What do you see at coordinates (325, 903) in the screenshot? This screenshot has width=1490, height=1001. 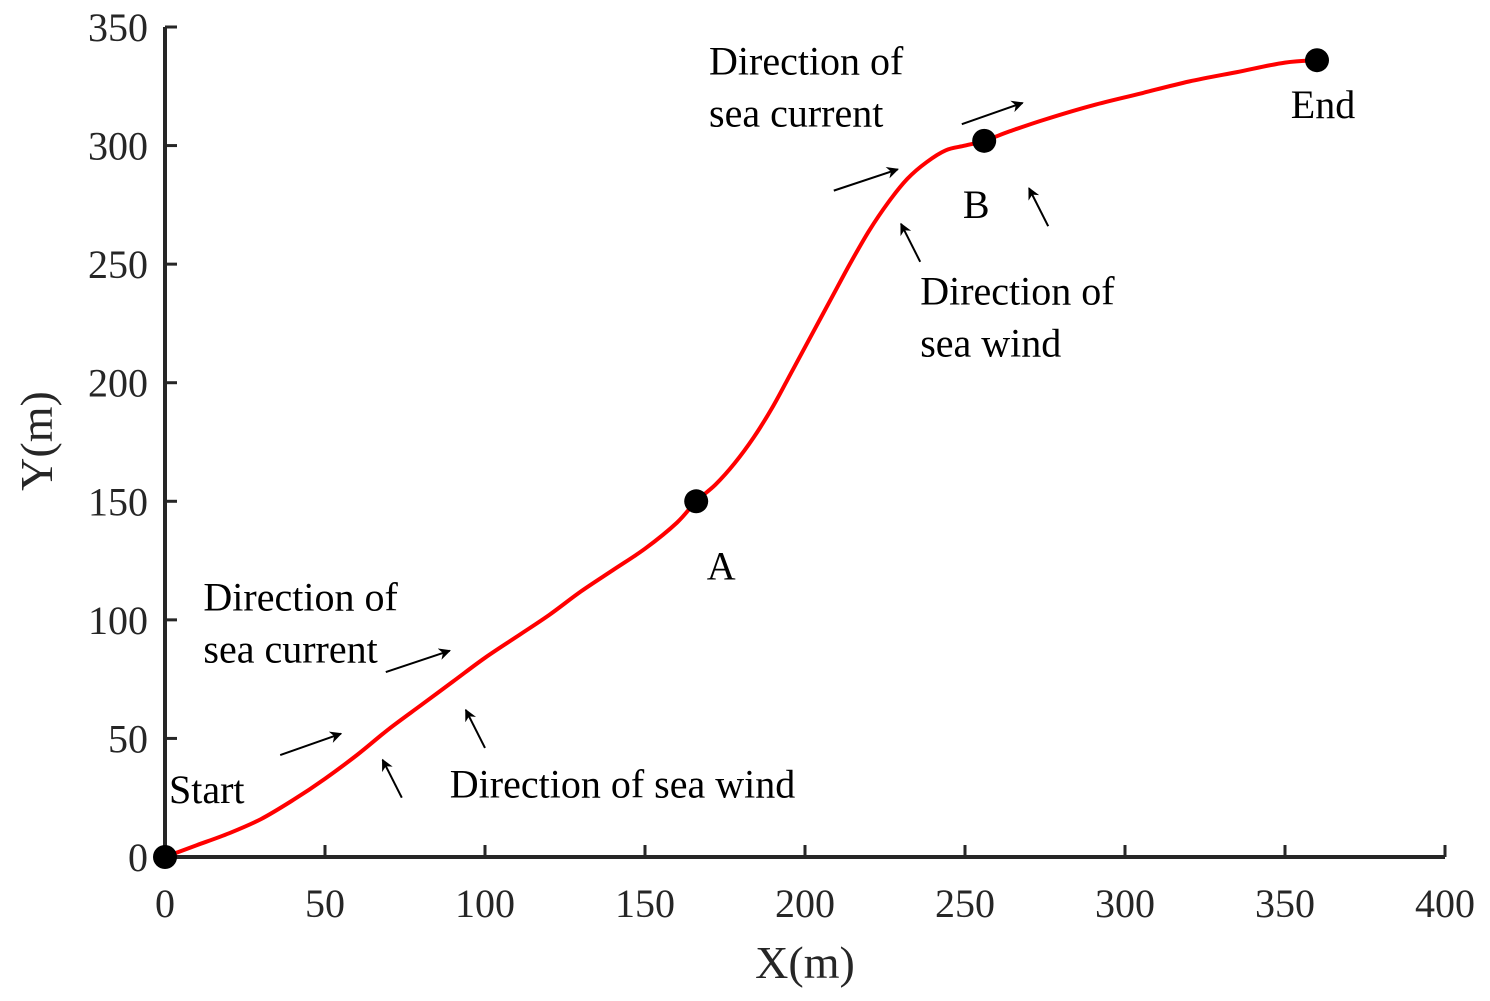 I see `x-tick-label: 50` at bounding box center [325, 903].